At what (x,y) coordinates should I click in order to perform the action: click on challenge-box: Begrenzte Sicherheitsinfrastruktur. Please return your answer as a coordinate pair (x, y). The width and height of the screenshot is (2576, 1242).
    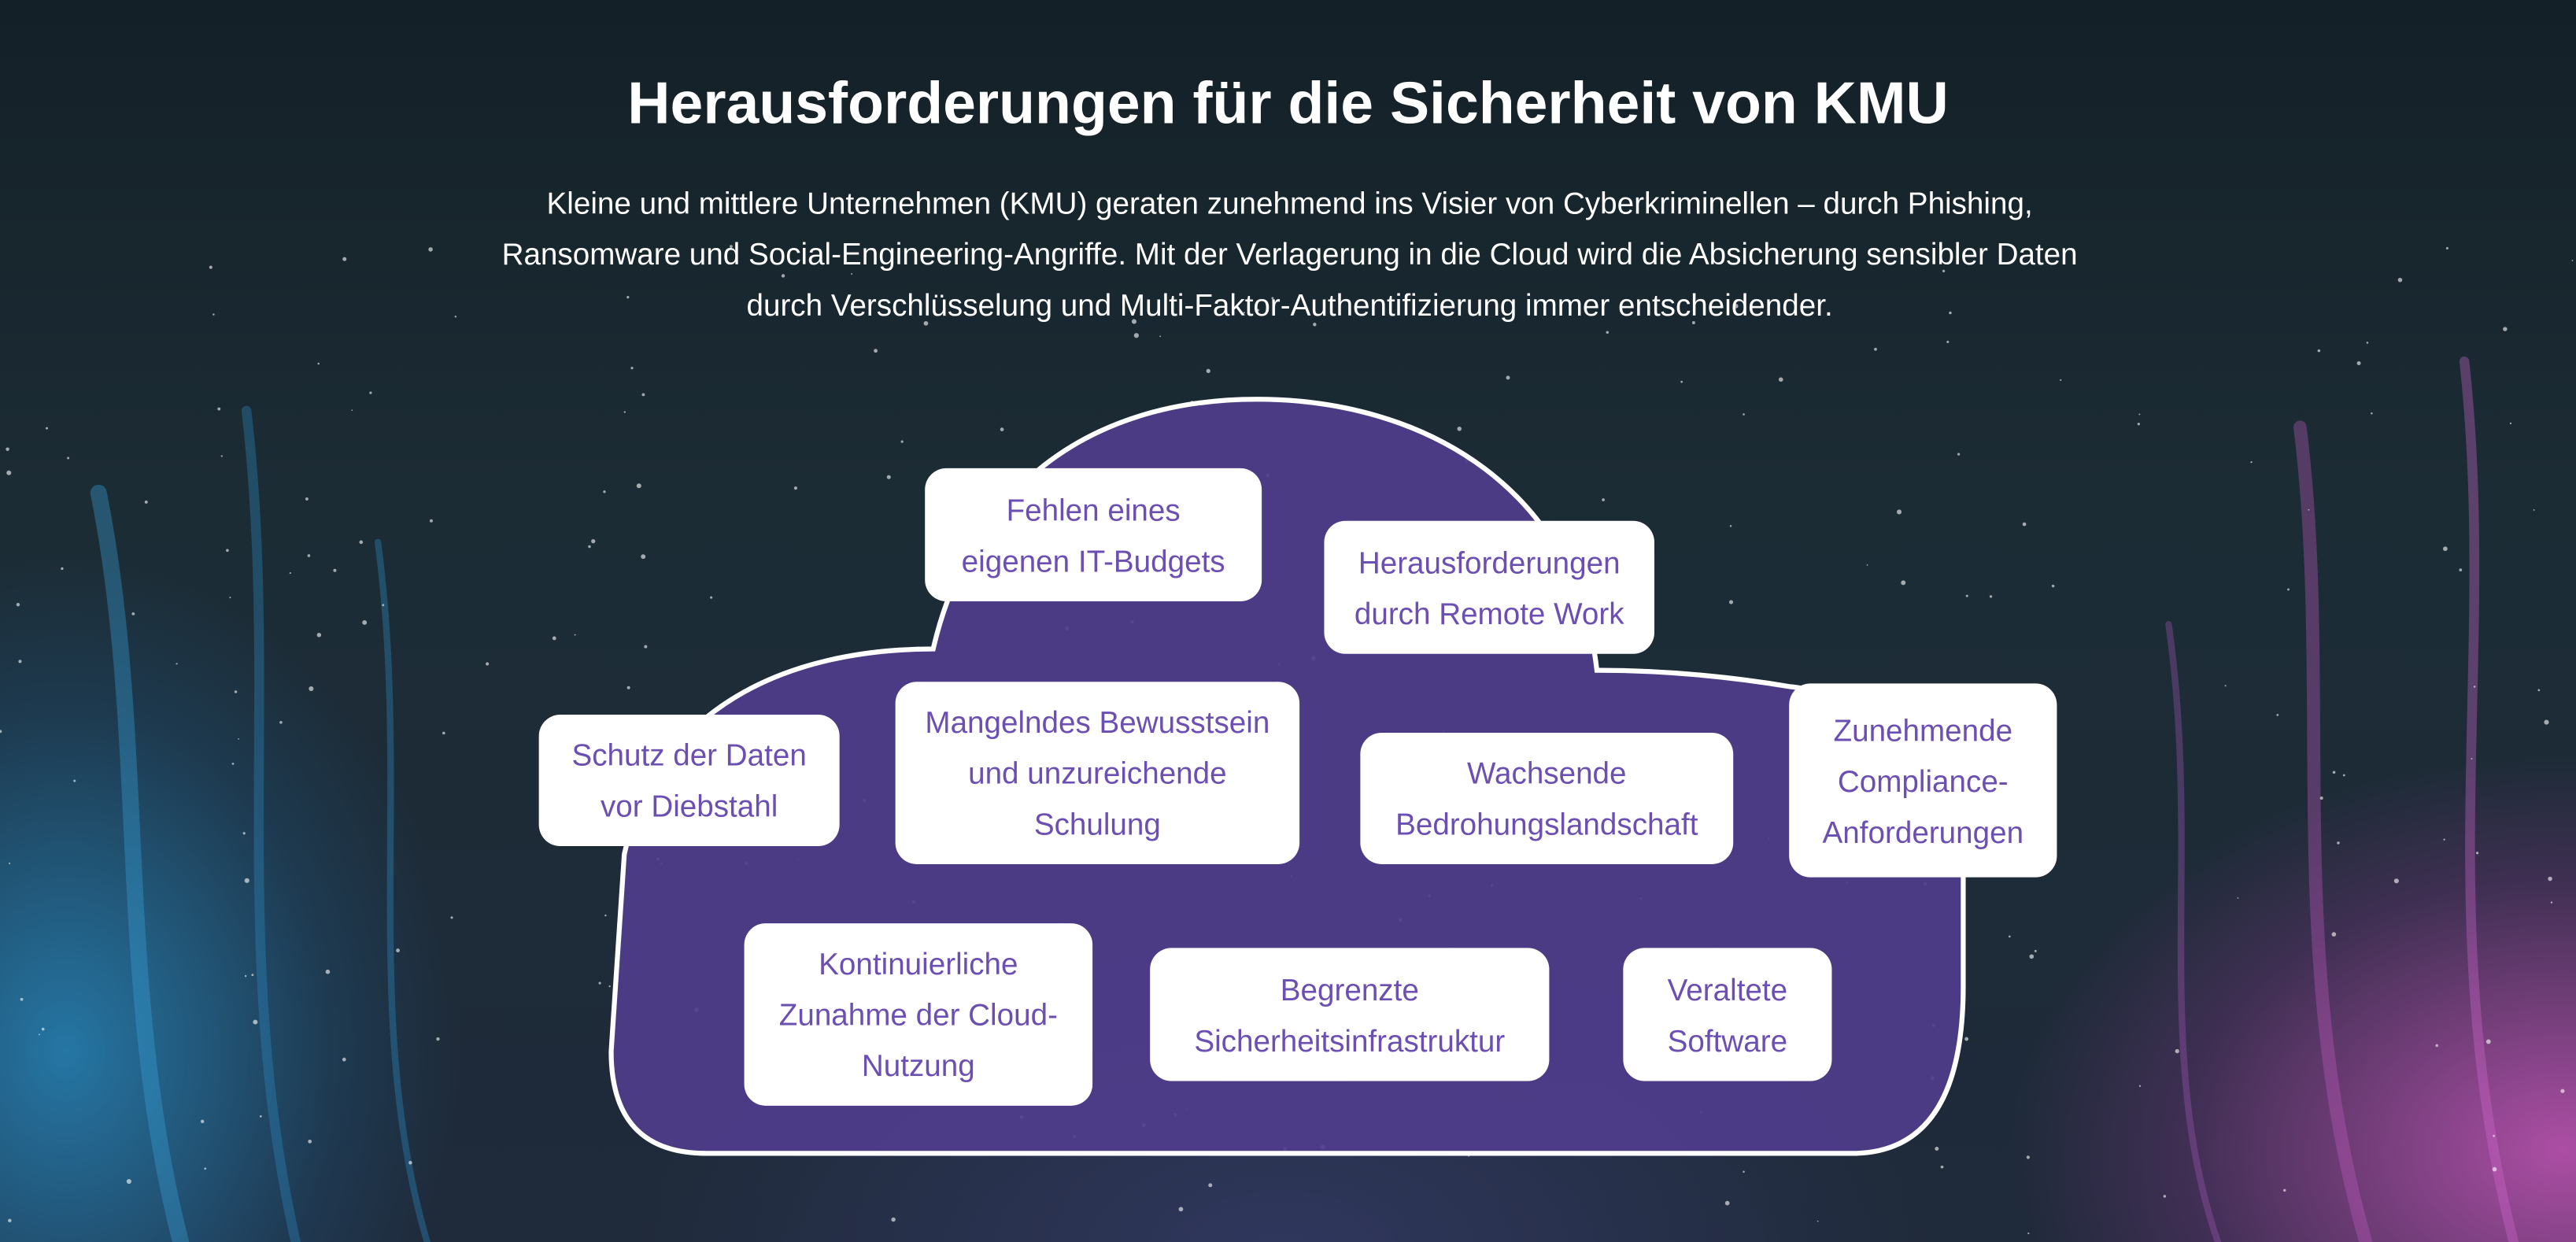
    Looking at the image, I should click on (1350, 1015).